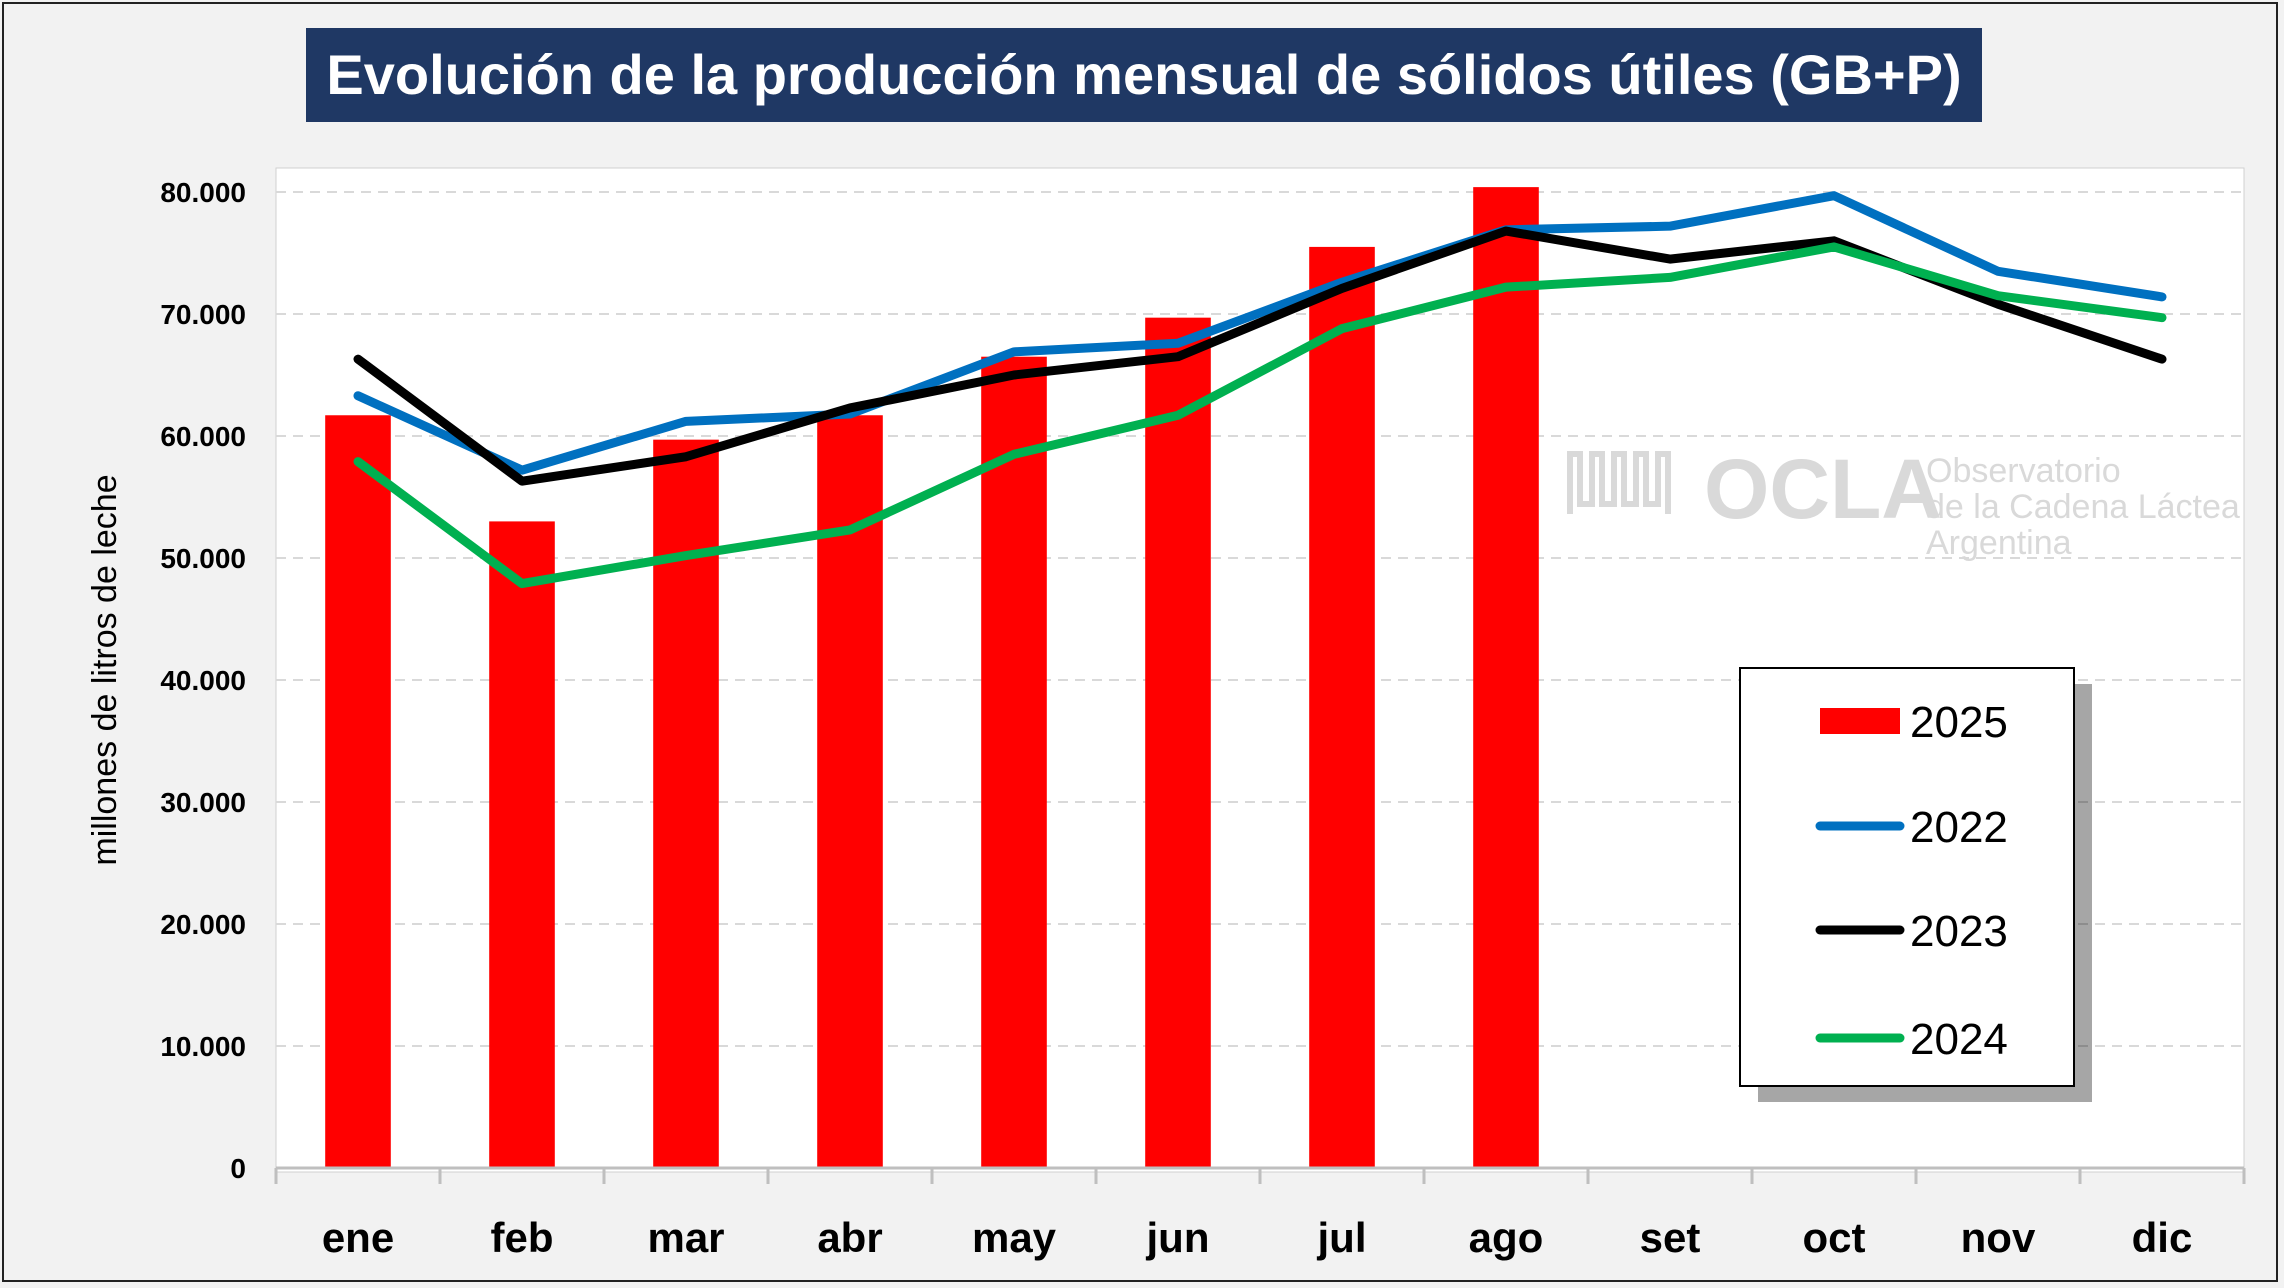  What do you see at coordinates (1506, 1237) in the screenshot?
I see `x-tick-label: ago` at bounding box center [1506, 1237].